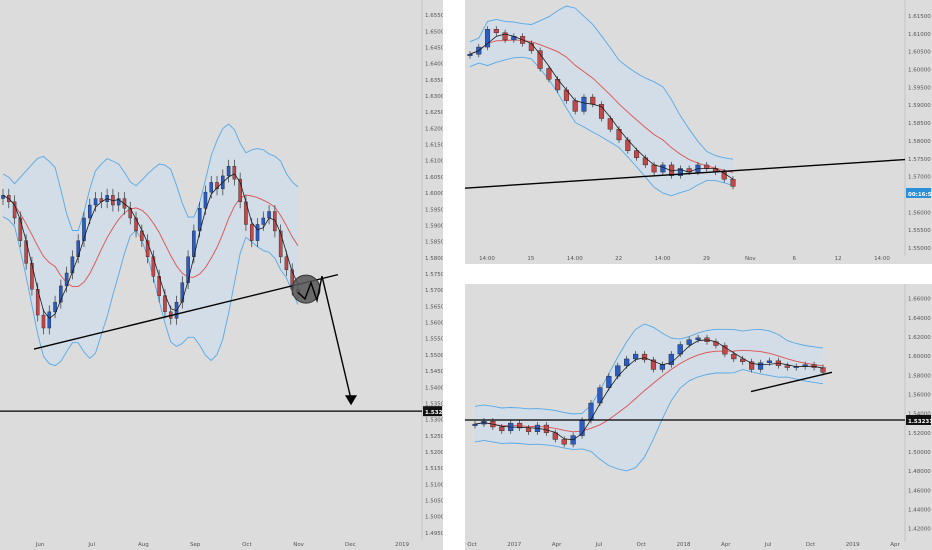  I want to click on y-tick-label: 1.50000, so click(919, 453).